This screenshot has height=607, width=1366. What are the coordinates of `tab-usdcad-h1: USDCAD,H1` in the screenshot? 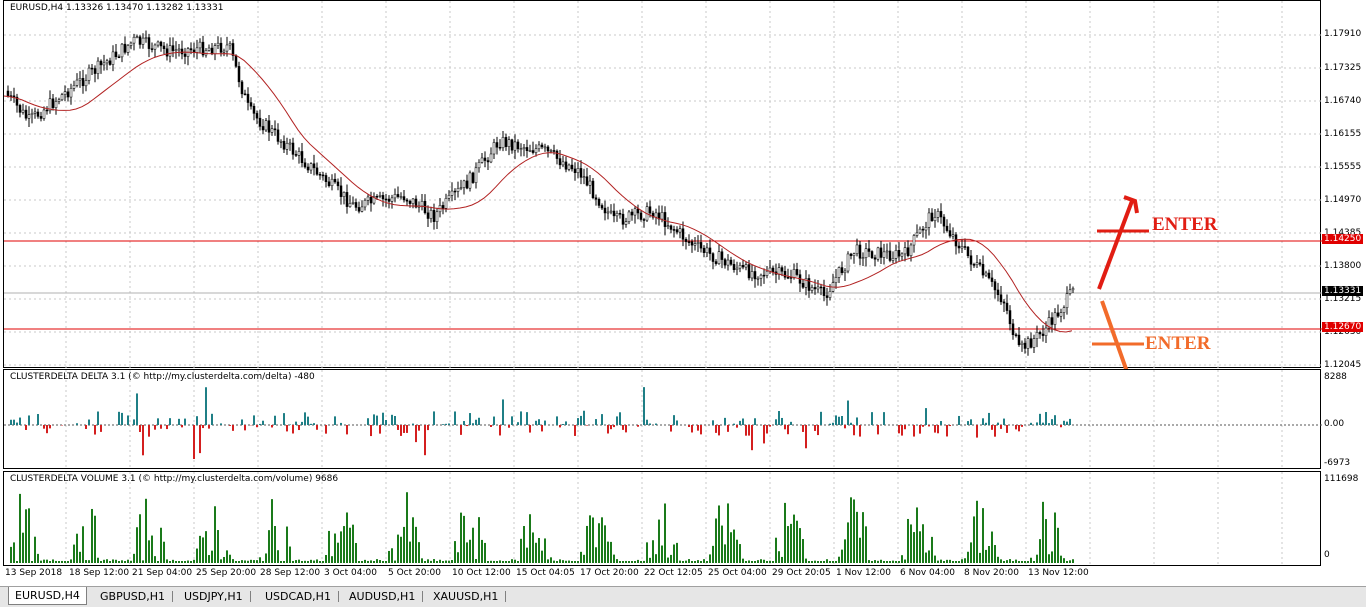 It's located at (298, 596).